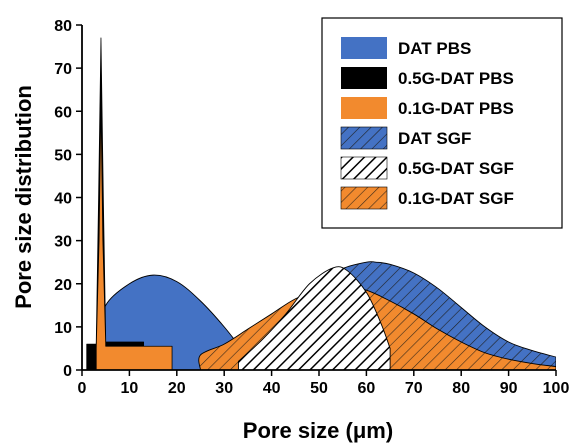  I want to click on legend-label-dat-sgf: DAT SGF, so click(434, 138).